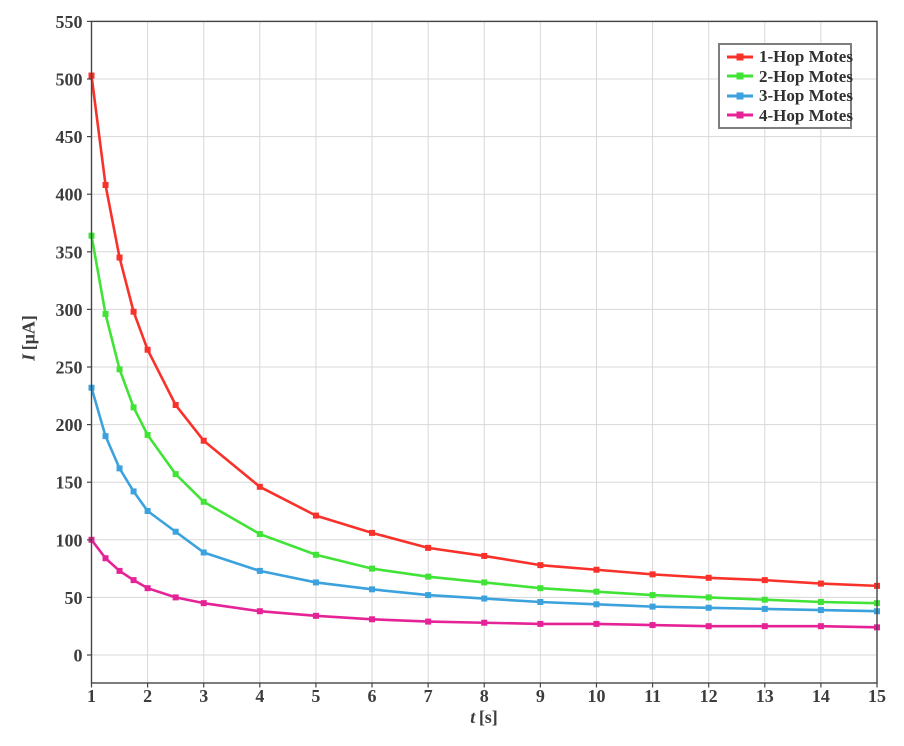  What do you see at coordinates (259, 696) in the screenshot?
I see `x-tick-label: 4` at bounding box center [259, 696].